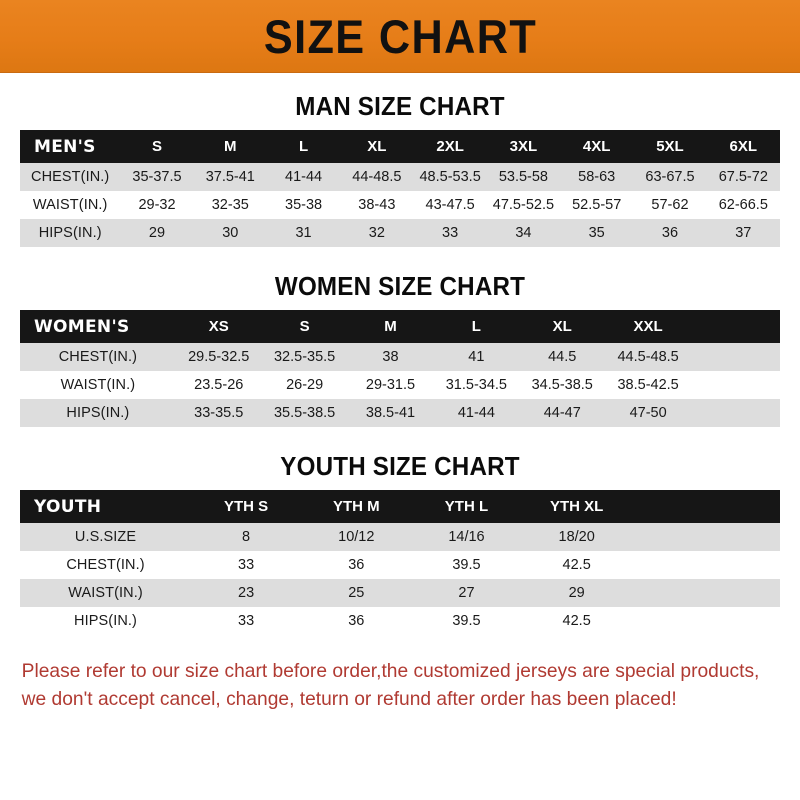 This screenshot has height=800, width=800. Describe the element at coordinates (400, 565) in the screenshot. I see `table-row: CHEST(IN.) 33 36 39.5 42.5` at that location.